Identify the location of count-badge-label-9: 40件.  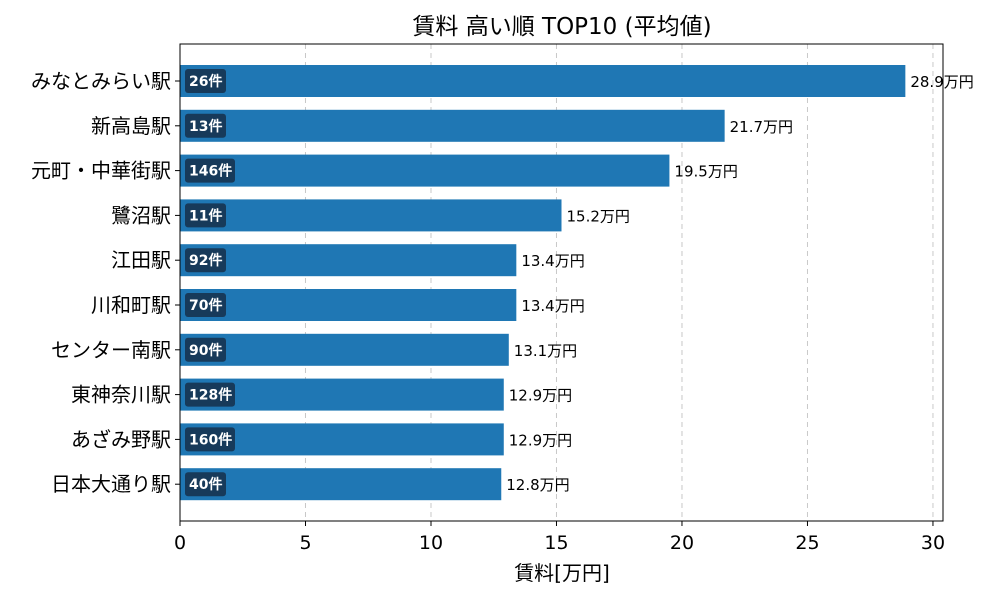
(205, 484).